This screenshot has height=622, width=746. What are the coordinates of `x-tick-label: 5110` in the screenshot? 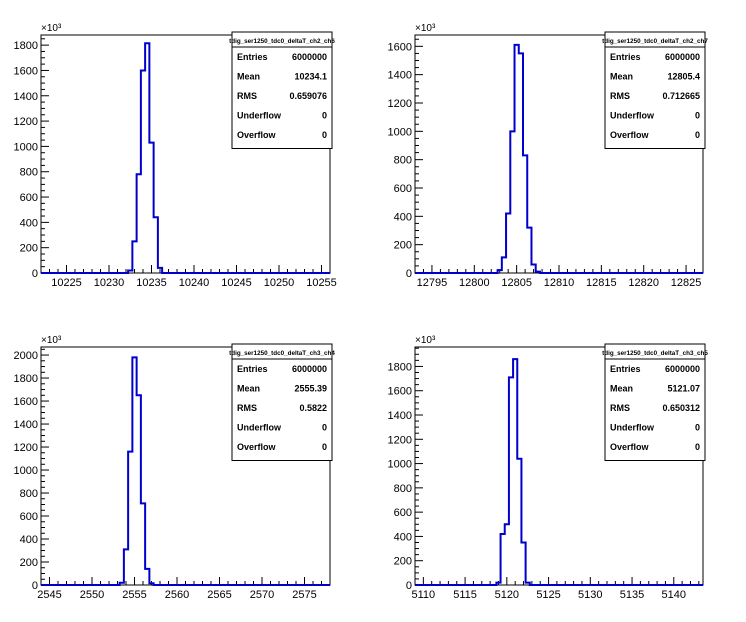 It's located at (424, 595).